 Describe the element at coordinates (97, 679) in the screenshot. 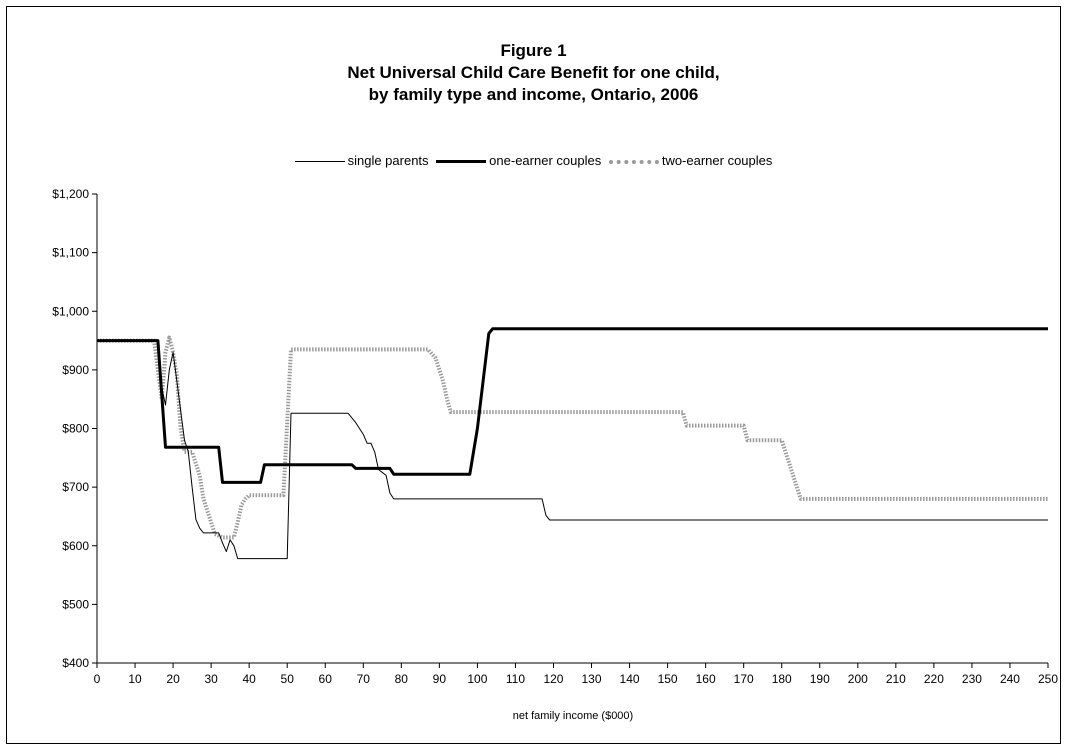

I see `x-tick-label: 0` at that location.